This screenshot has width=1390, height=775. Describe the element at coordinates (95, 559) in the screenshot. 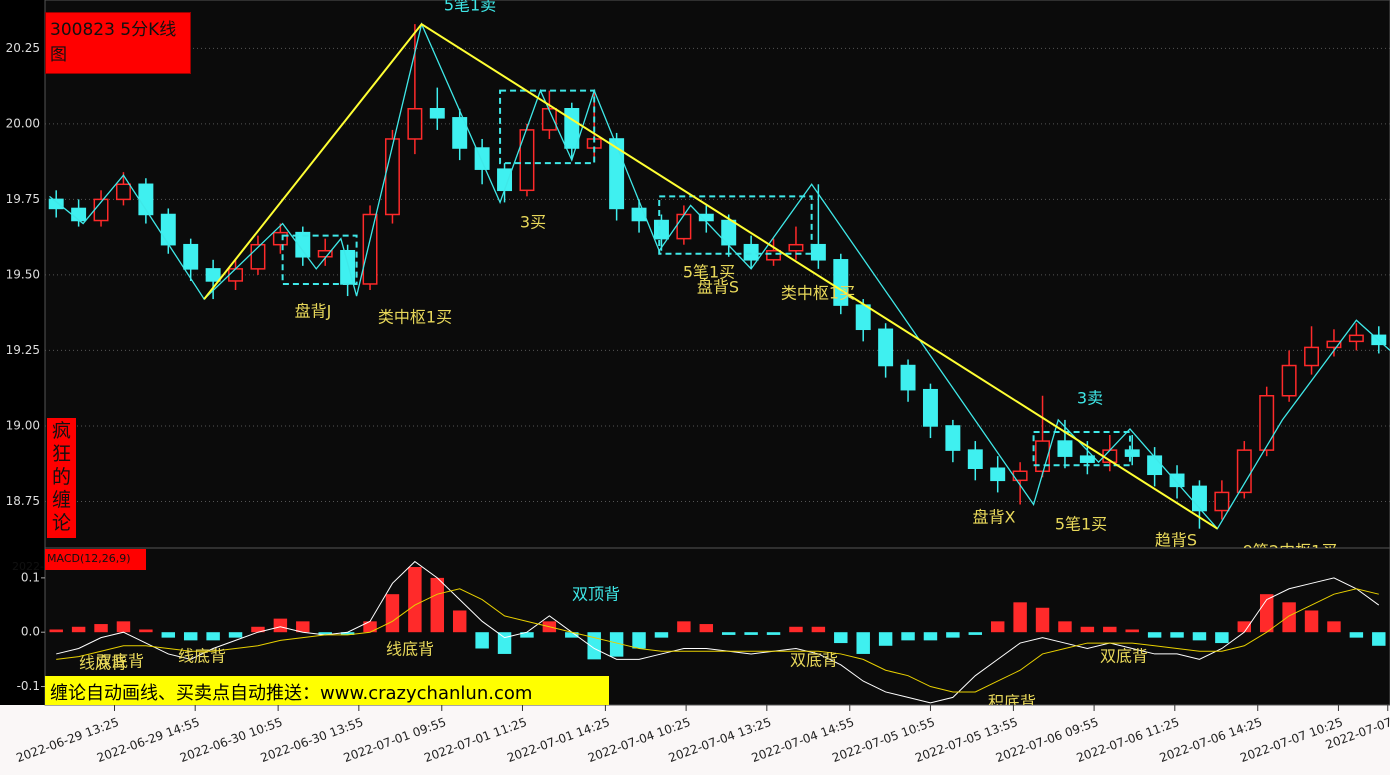

I see `macd-title: MACD(12,26,9)` at that location.